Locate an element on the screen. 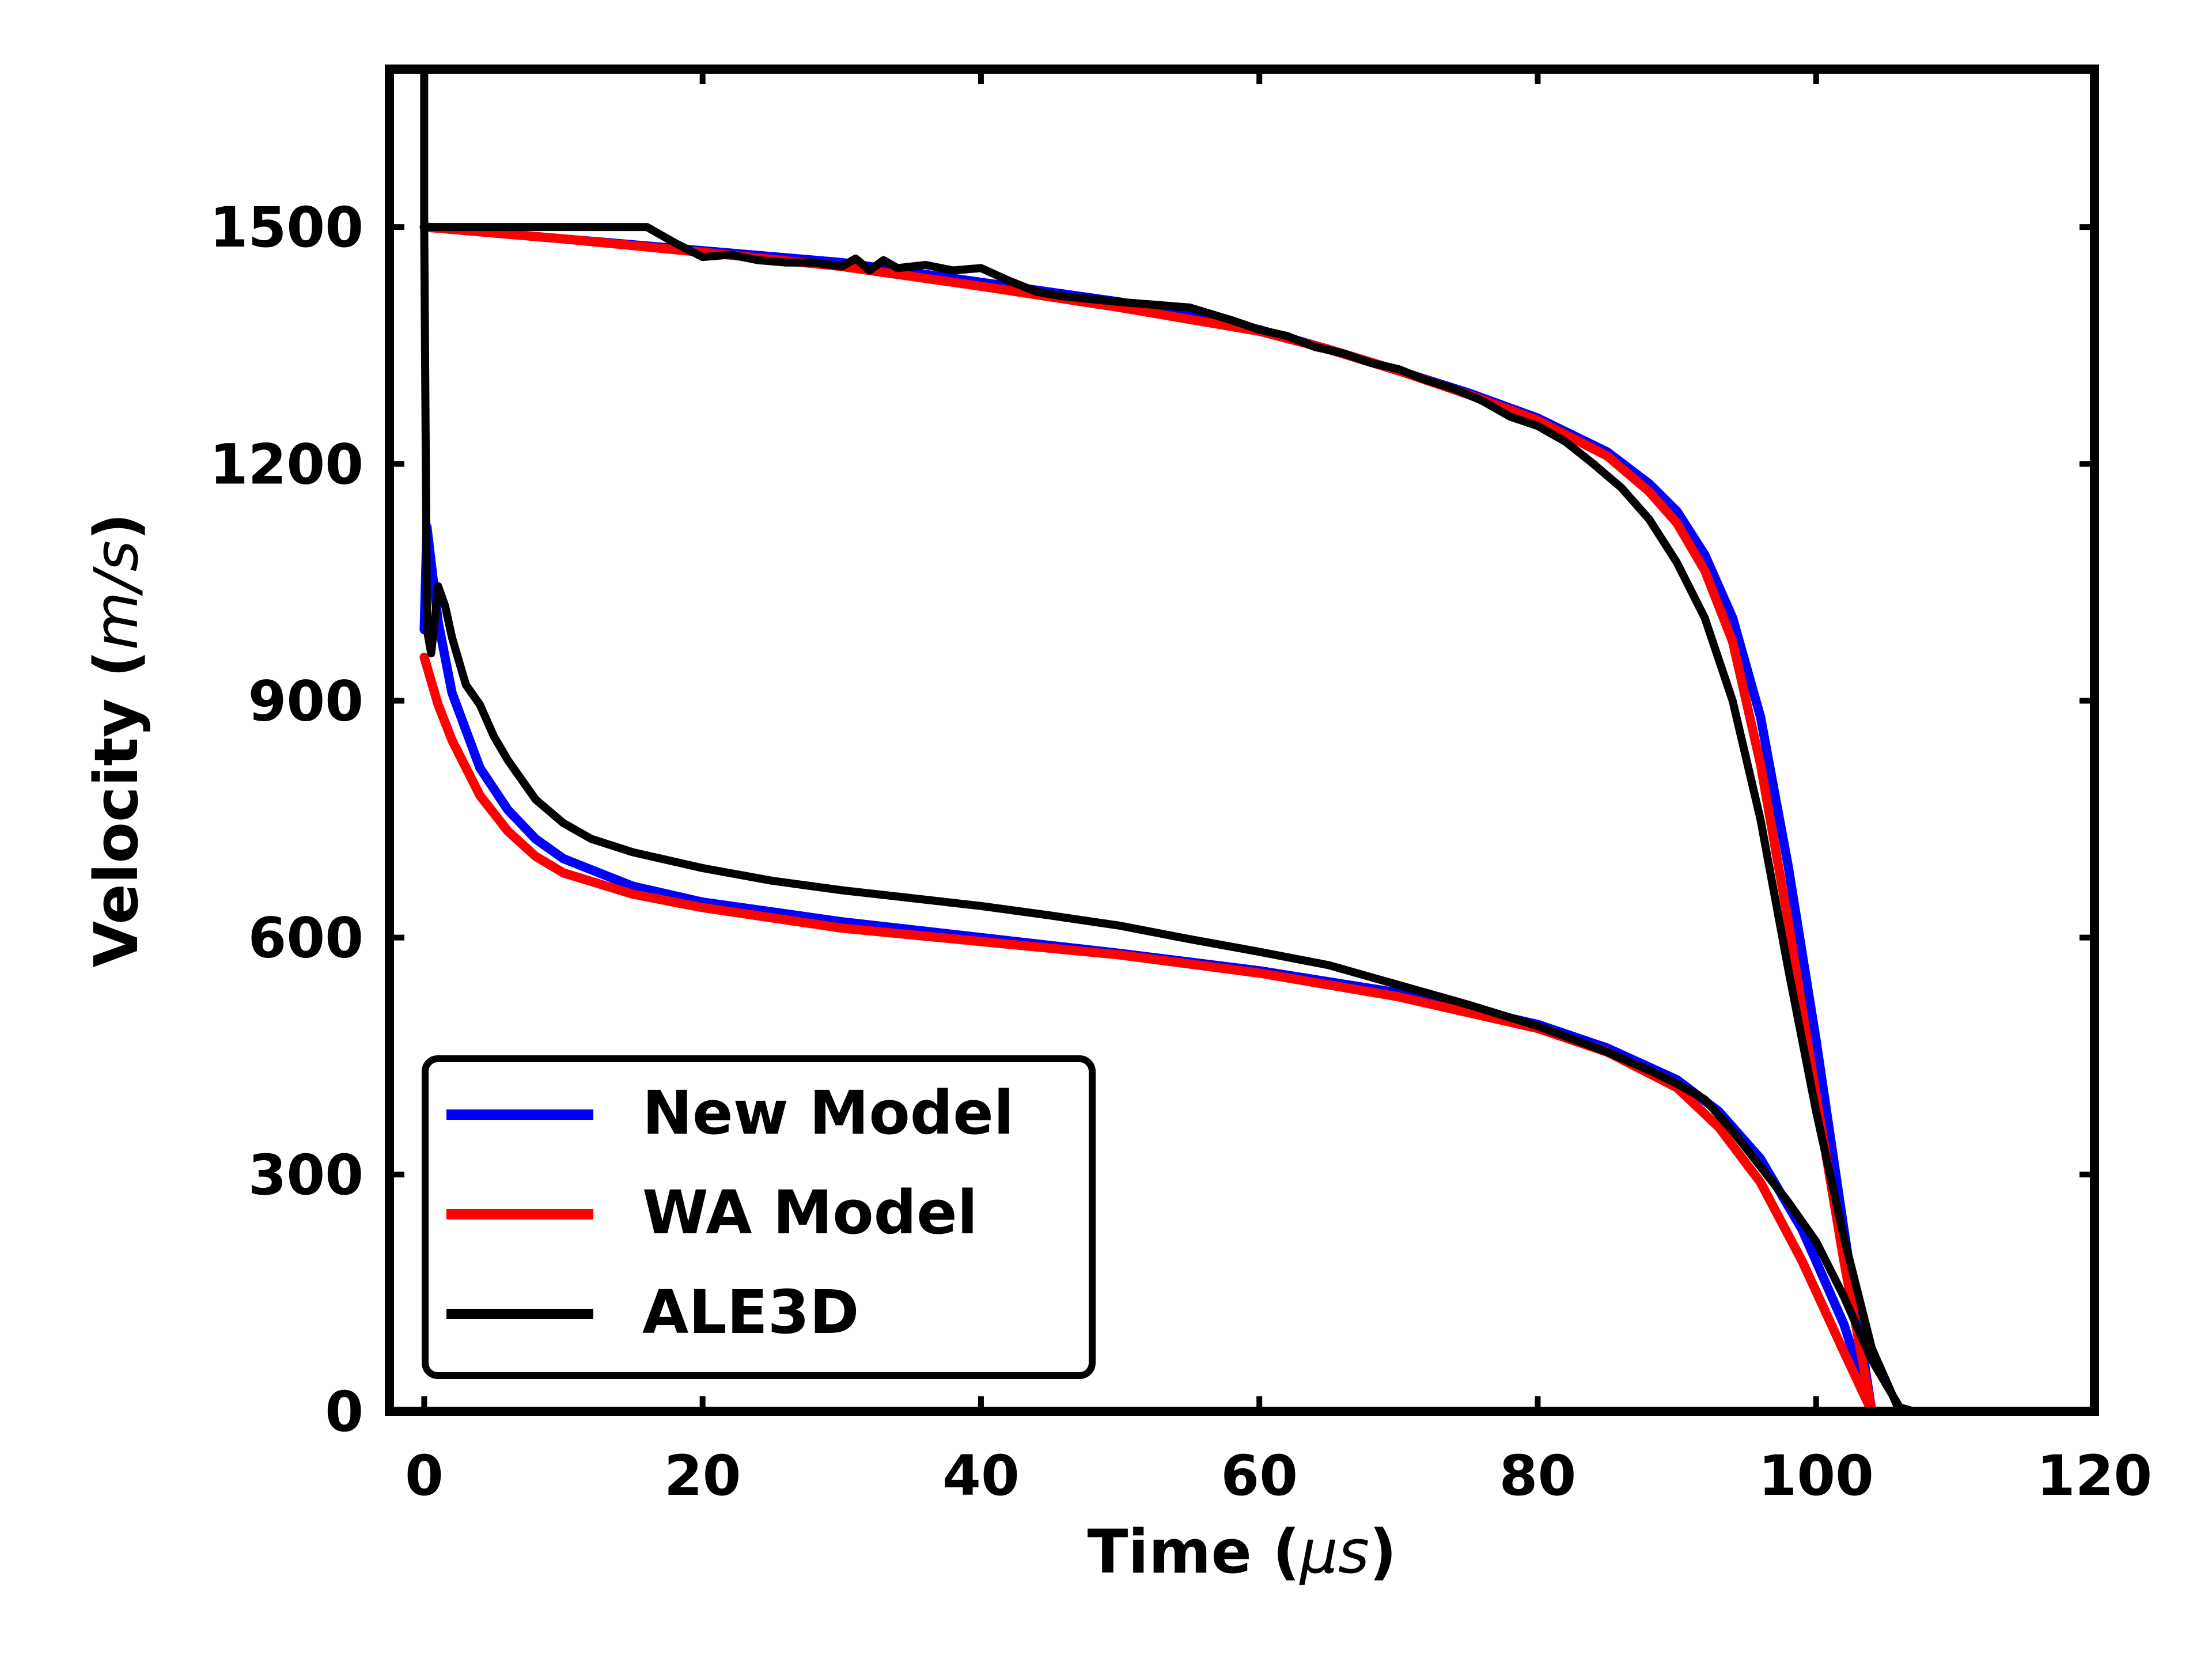  legend: New Model WA Model ALE3D is located at coordinates (759, 1217).